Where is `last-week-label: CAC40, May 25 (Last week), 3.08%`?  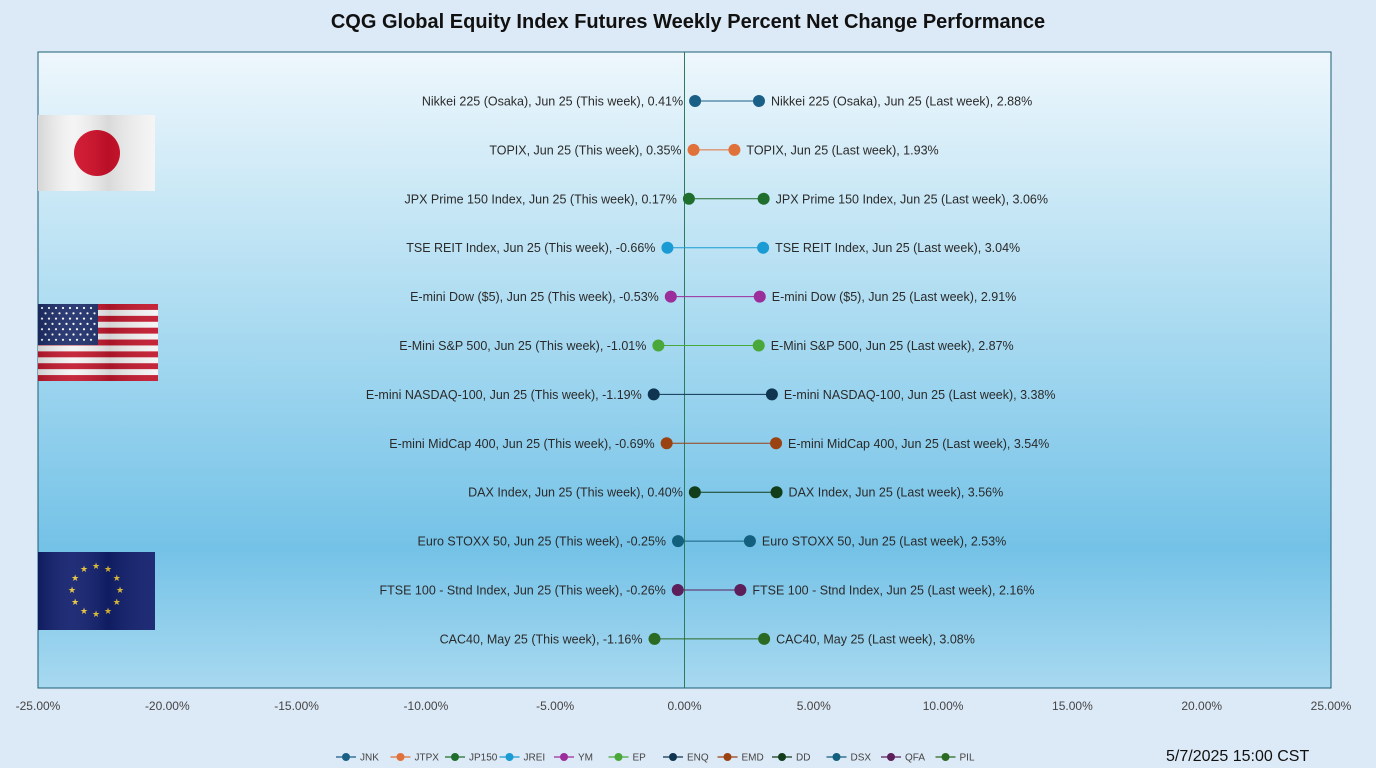 last-week-label: CAC40, May 25 (Last week), 3.08% is located at coordinates (875, 639).